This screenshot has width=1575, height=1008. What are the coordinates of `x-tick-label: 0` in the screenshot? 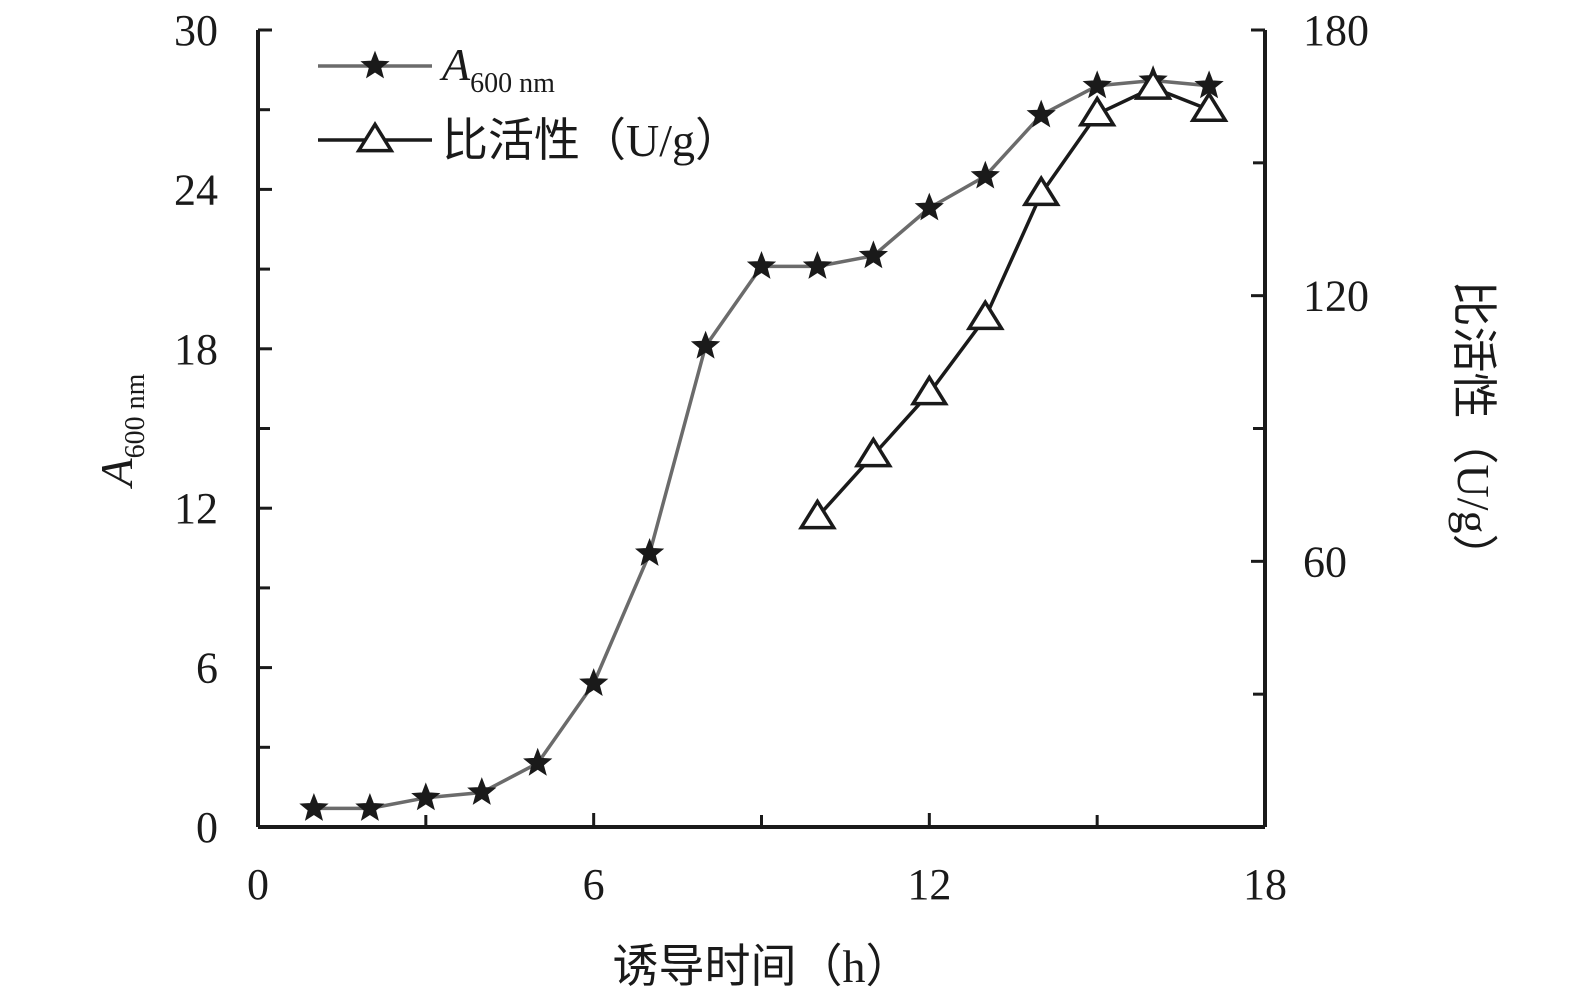 It's located at (258, 884).